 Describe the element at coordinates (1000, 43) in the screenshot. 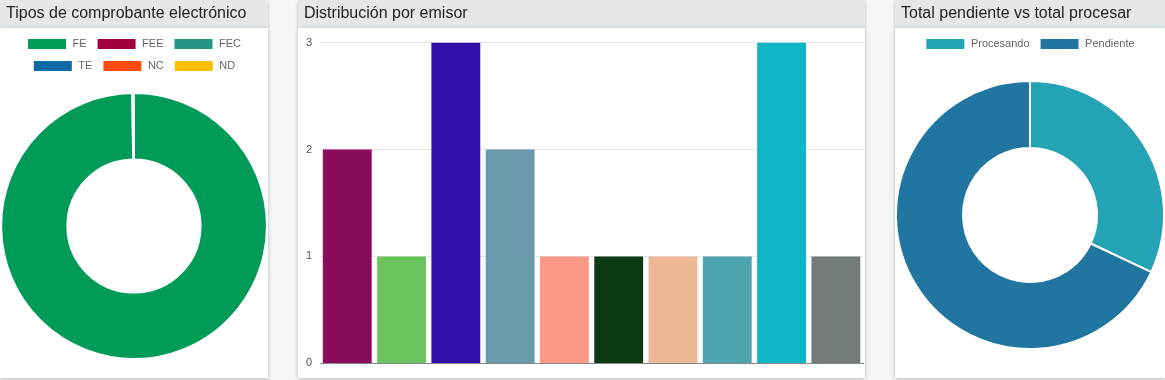

I see `legend-label: Procesando` at that location.